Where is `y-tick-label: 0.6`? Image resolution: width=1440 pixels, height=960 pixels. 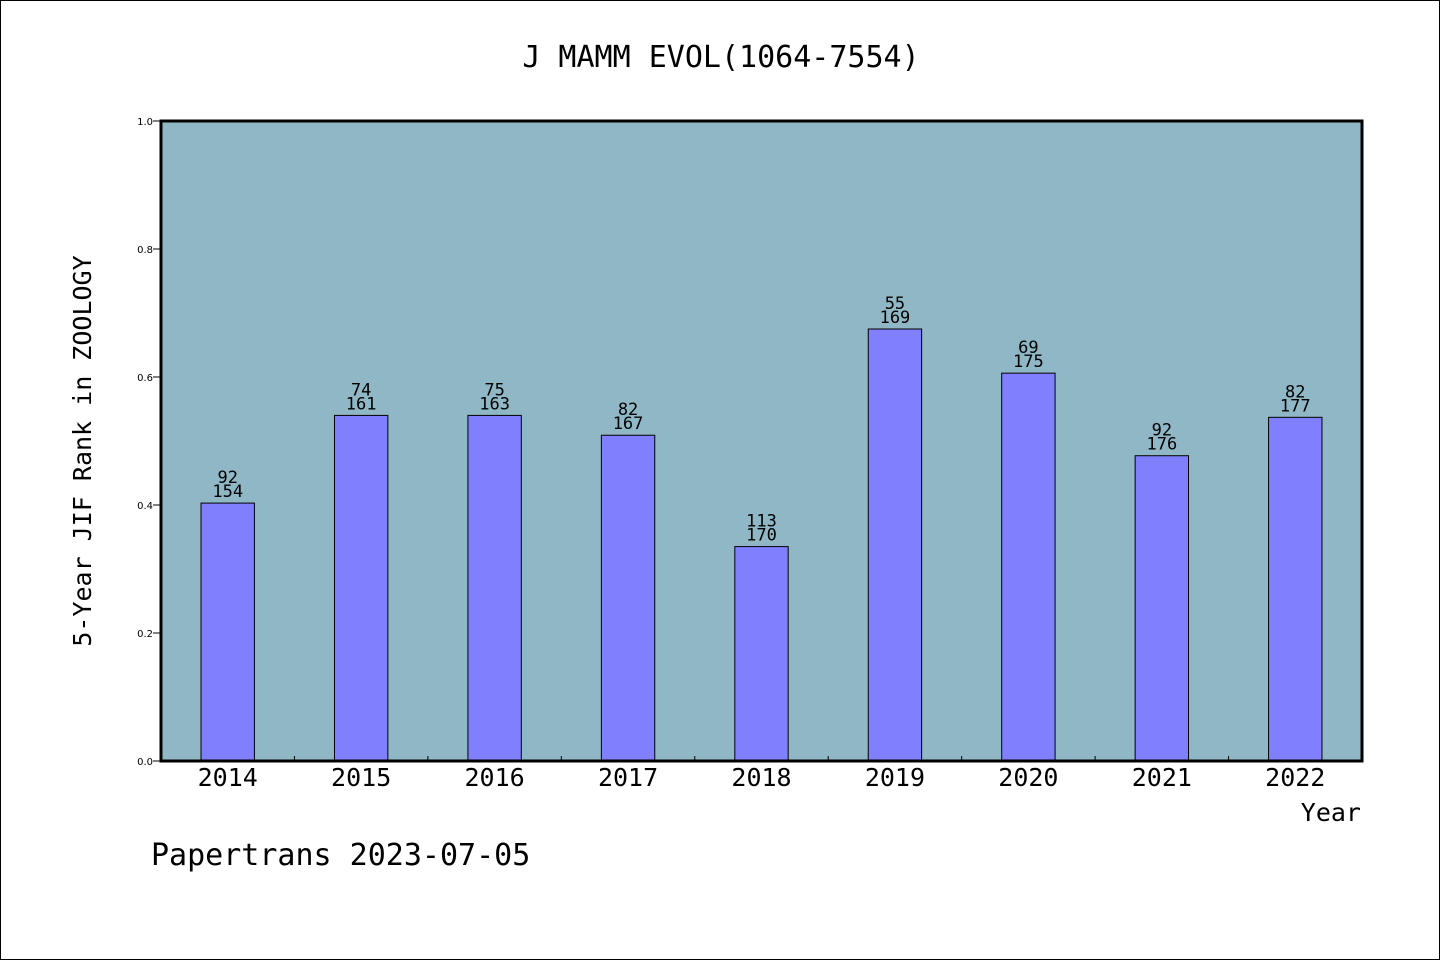
y-tick-label: 0.6 is located at coordinates (145, 378).